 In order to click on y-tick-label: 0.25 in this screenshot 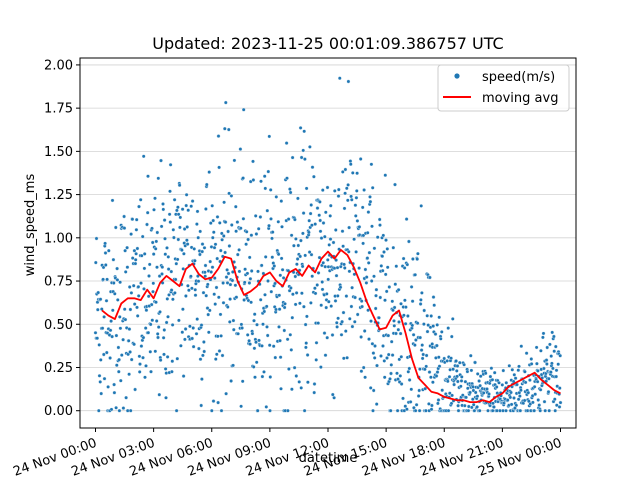, I will do `click(58, 368)`.